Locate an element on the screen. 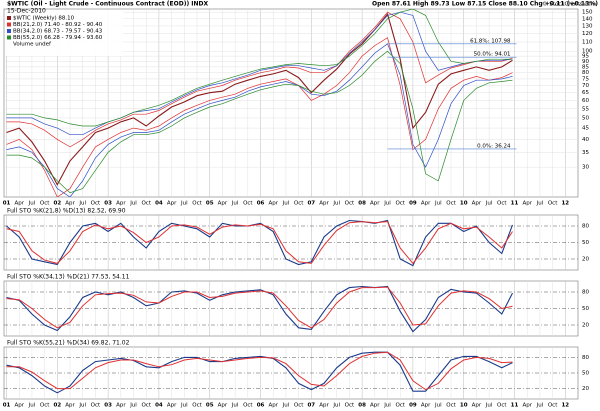 The width and height of the screenshot is (600, 411). y-tick-label: 90 is located at coordinates (585, 62).